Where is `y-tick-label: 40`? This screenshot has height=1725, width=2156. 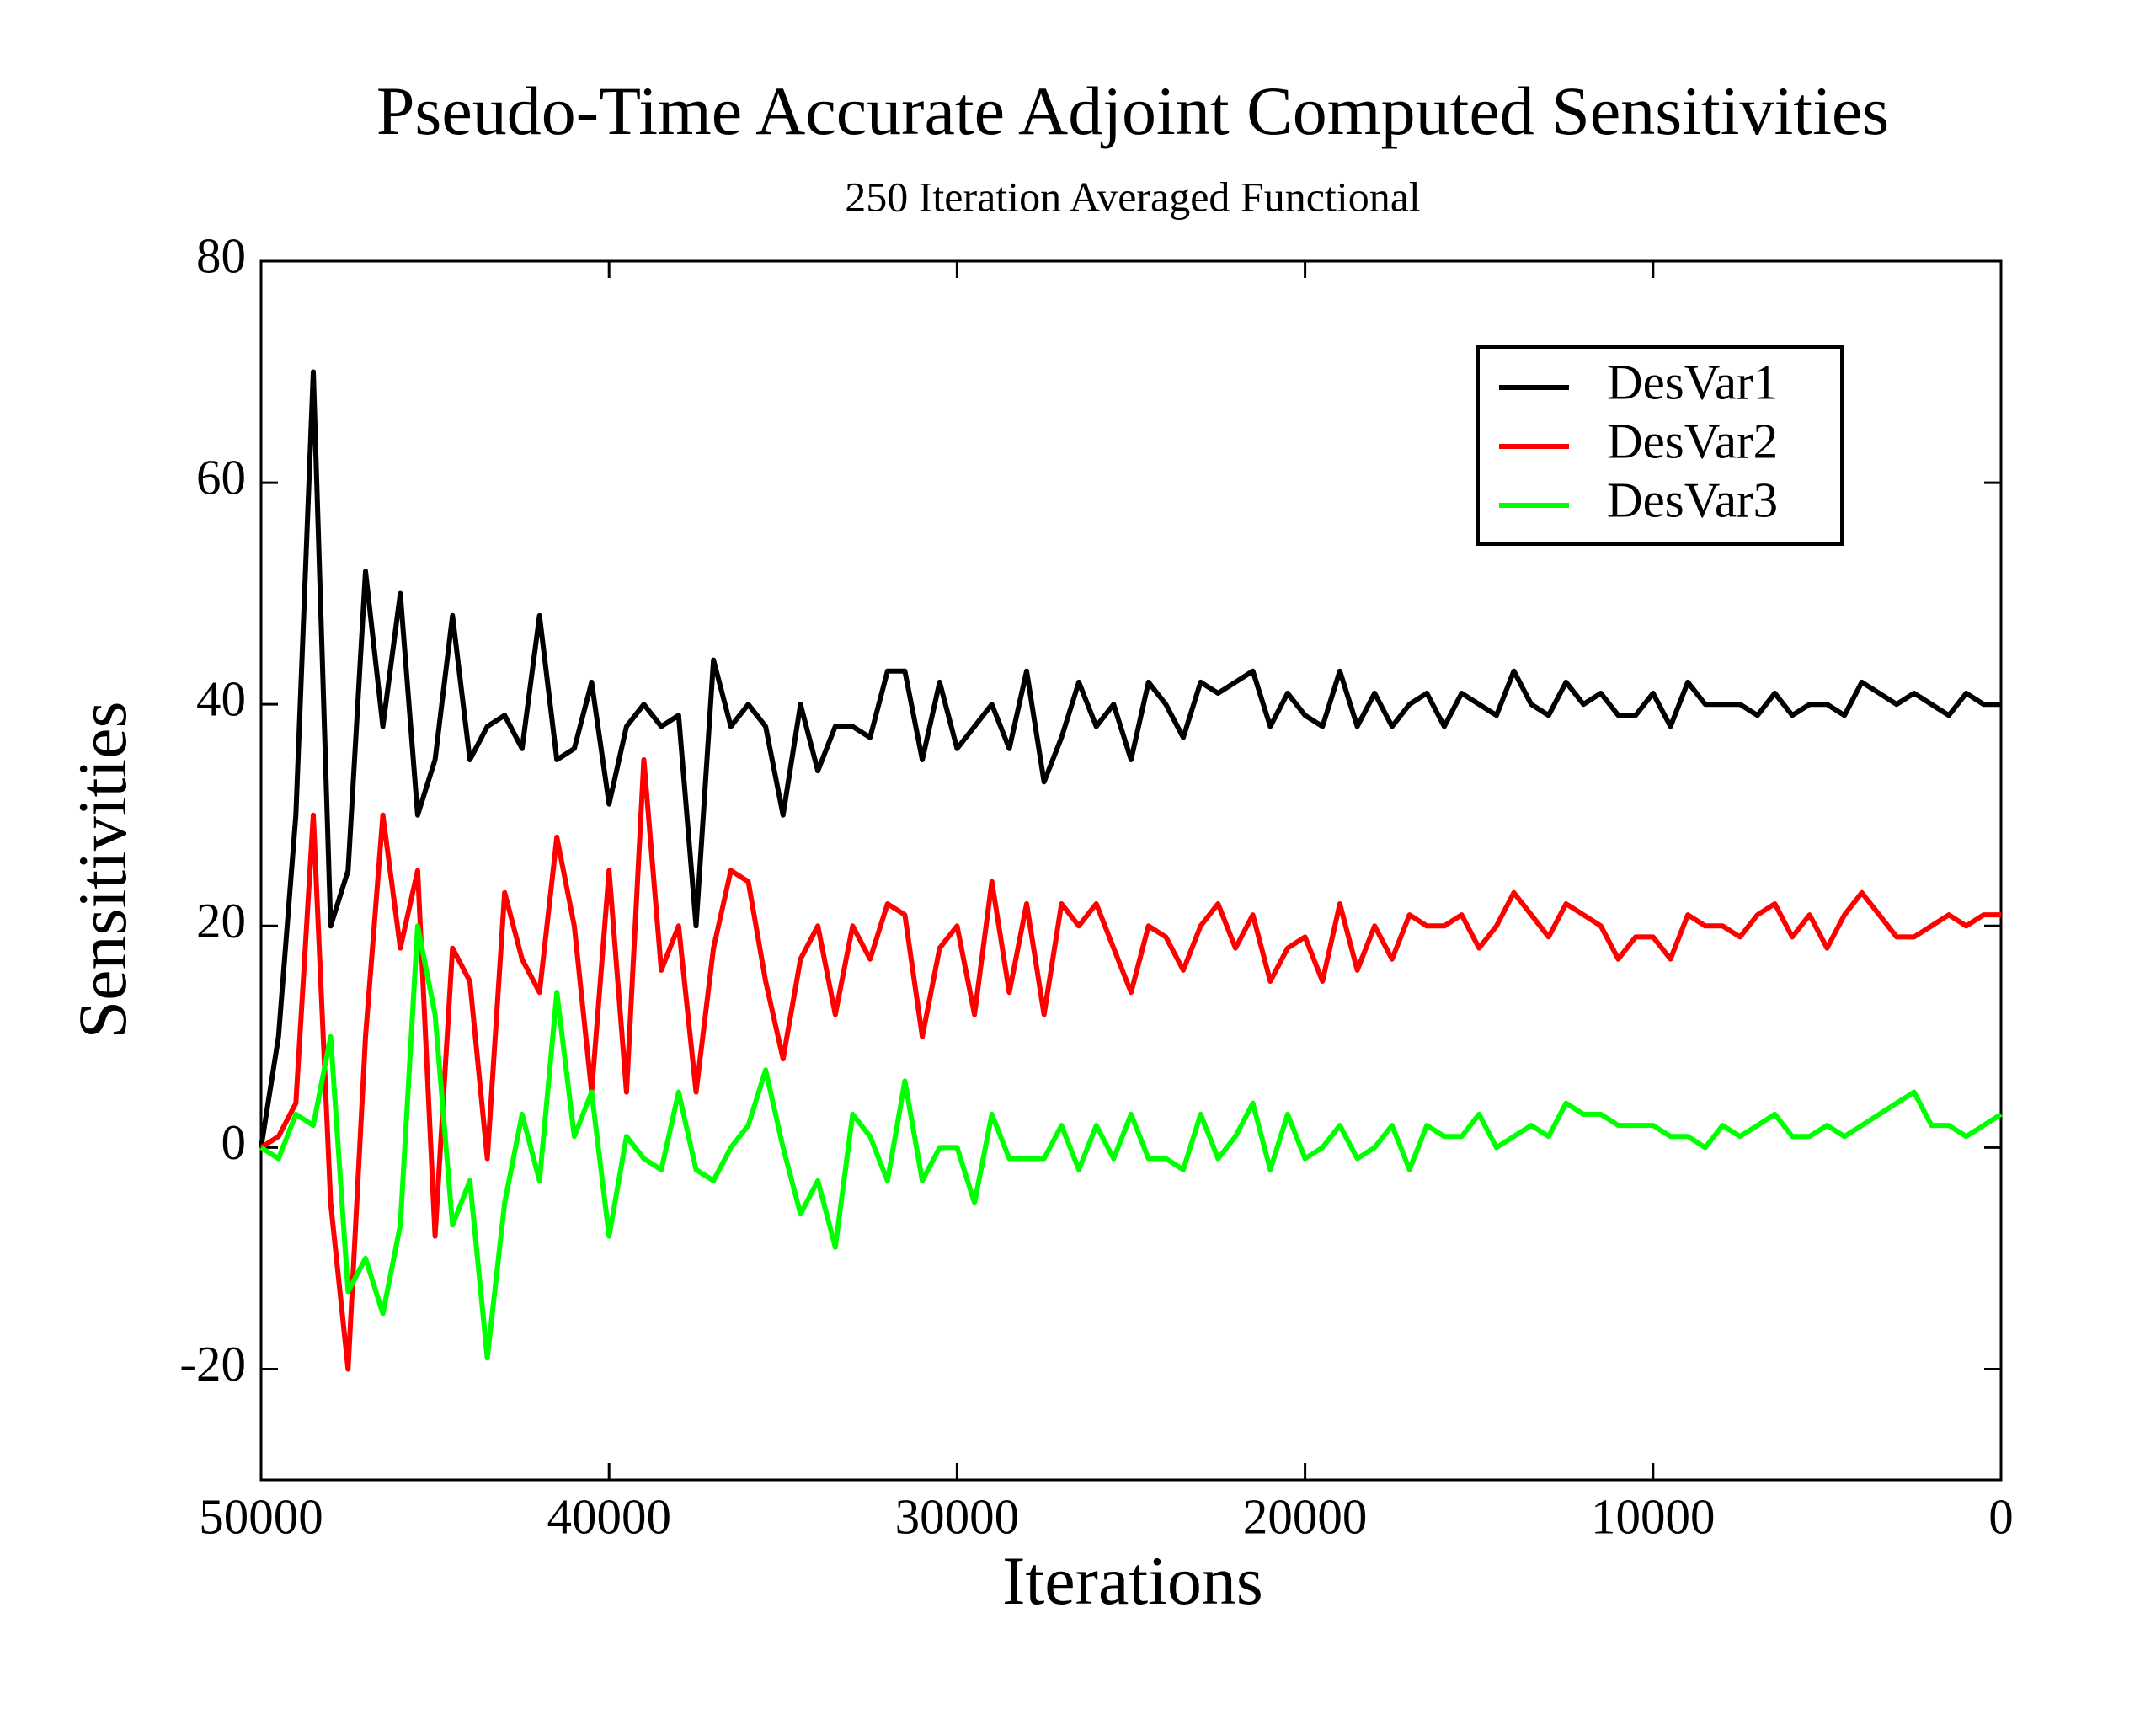
y-tick-label: 40 is located at coordinates (221, 699).